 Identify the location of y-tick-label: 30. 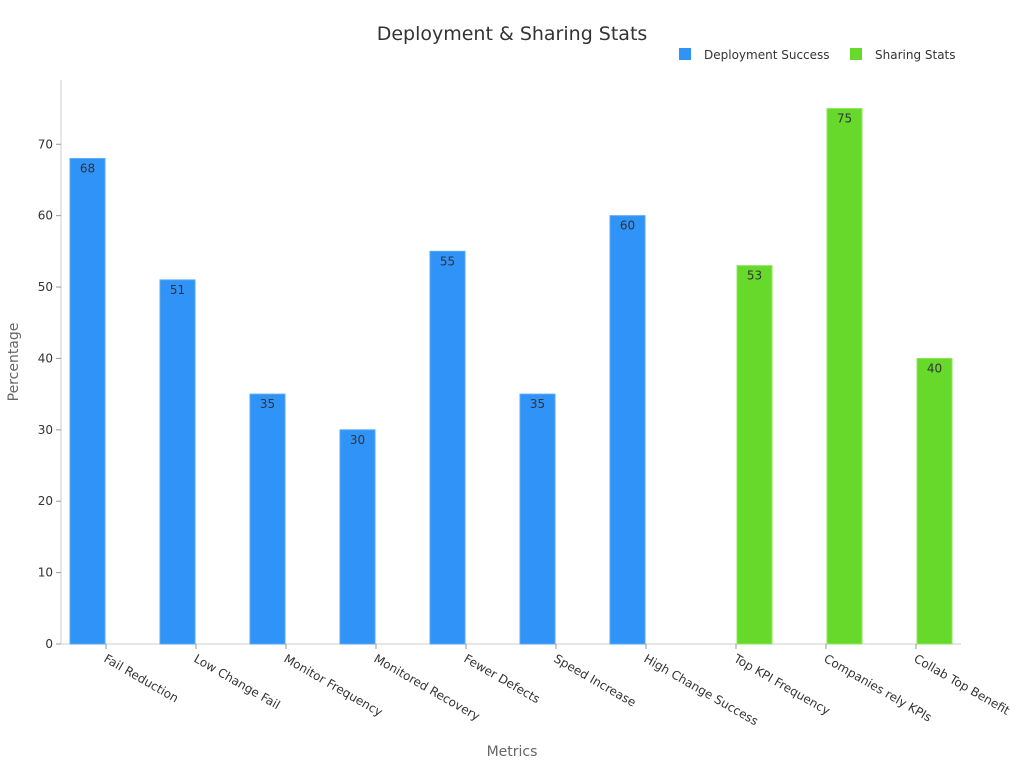
(45, 430).